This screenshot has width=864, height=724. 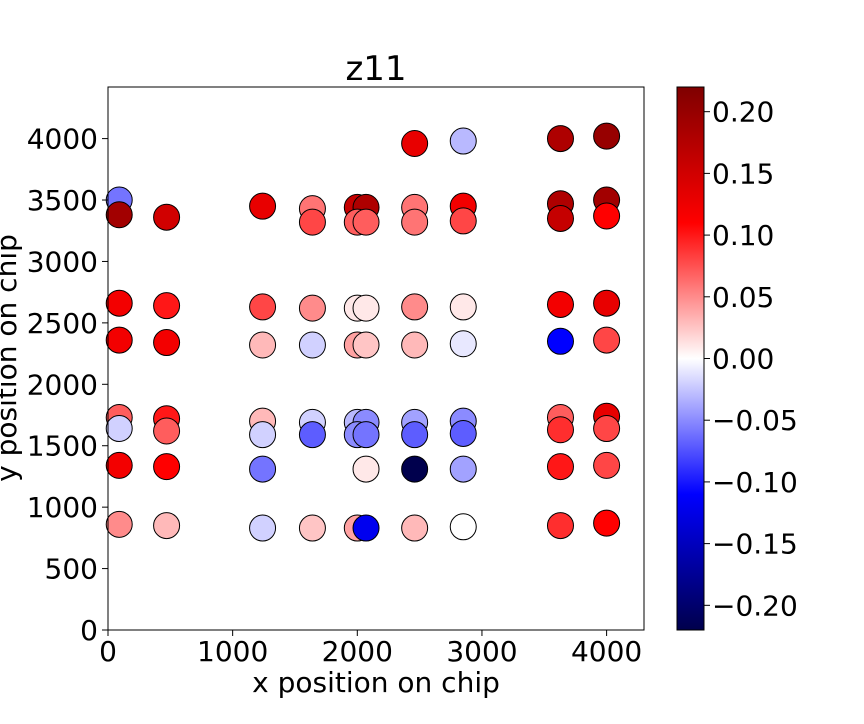 What do you see at coordinates (743, 173) in the screenshot?
I see `colorbar-tick-label: 0.15` at bounding box center [743, 173].